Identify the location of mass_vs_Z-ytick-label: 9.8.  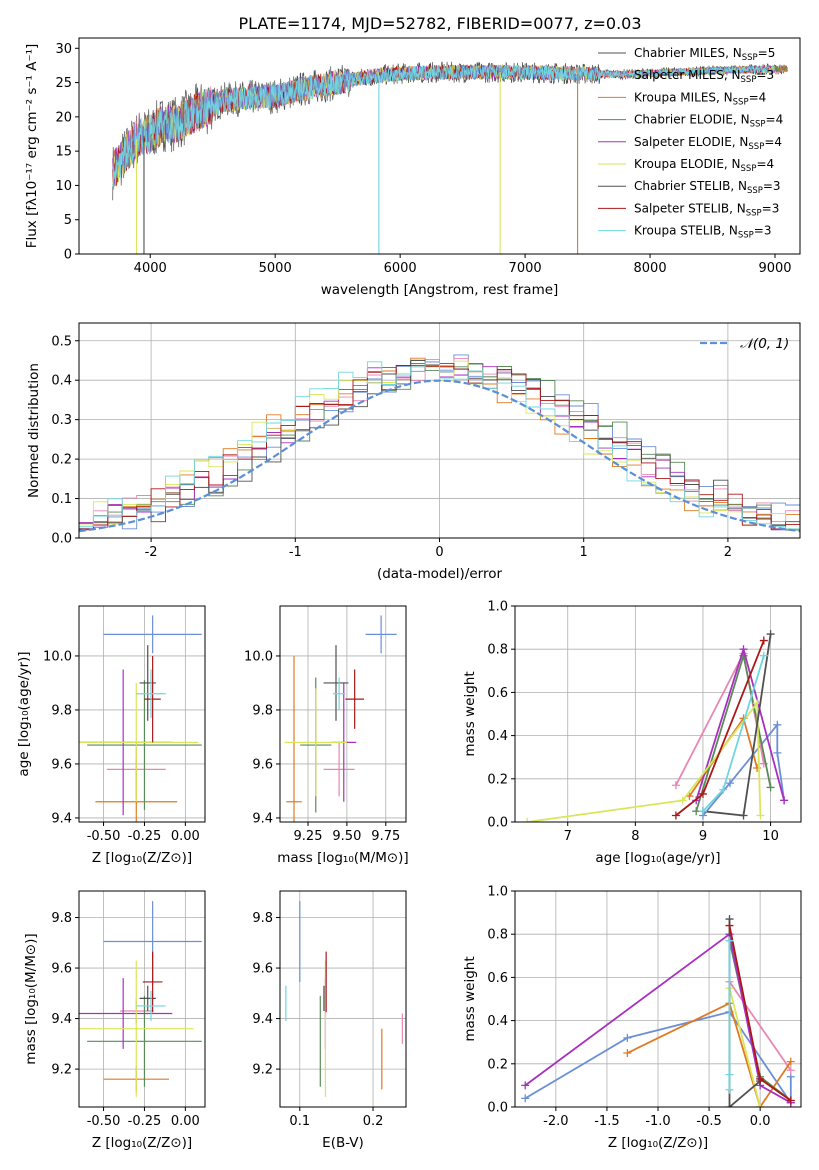
(61, 918).